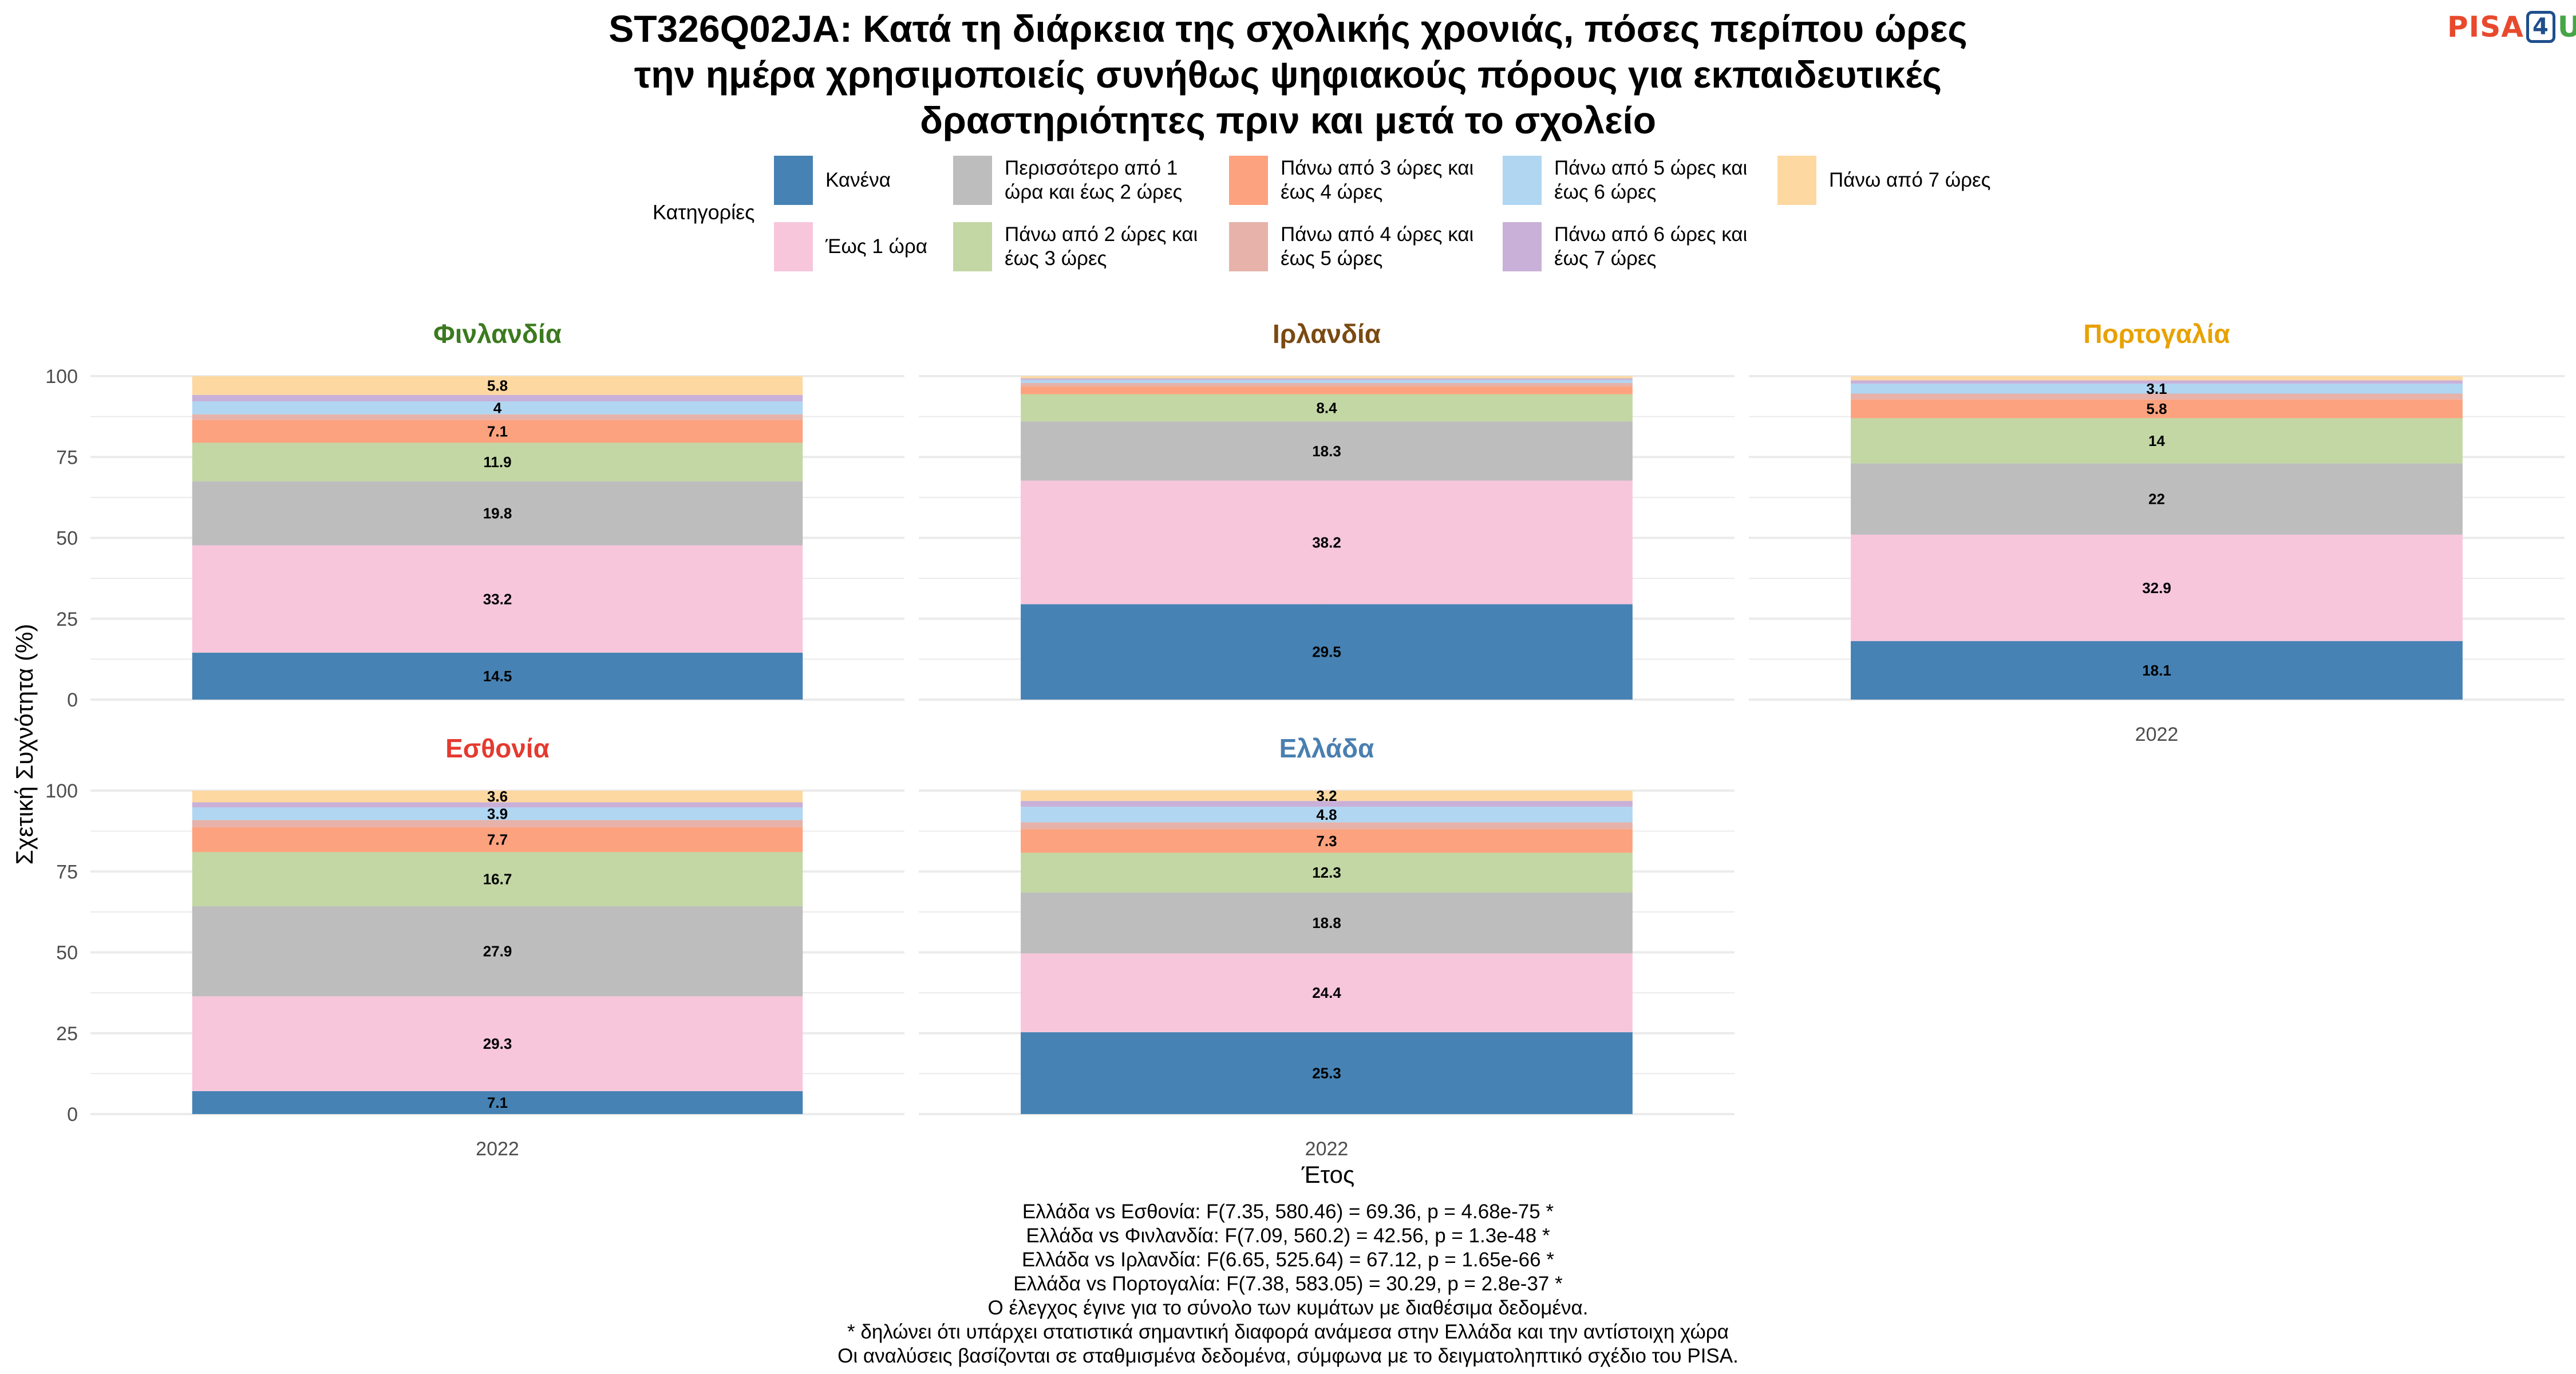 Image resolution: width=2576 pixels, height=1374 pixels. I want to click on data-label: 38.2, so click(1326, 542).